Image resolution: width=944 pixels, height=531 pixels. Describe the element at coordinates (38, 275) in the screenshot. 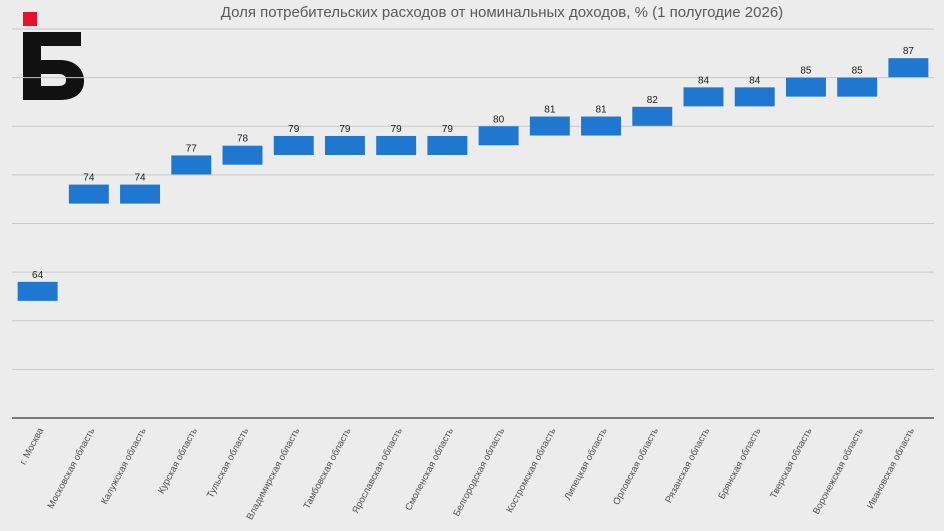

I see `data-label: 64` at that location.